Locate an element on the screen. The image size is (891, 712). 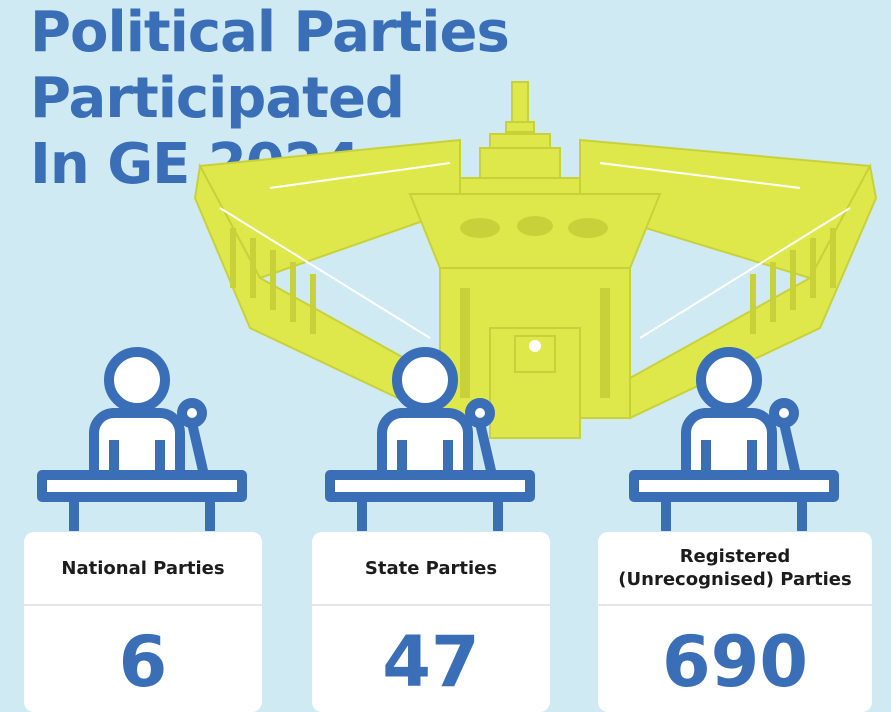
title-line-1: Political Parties Participated is located at coordinates (270, 65).